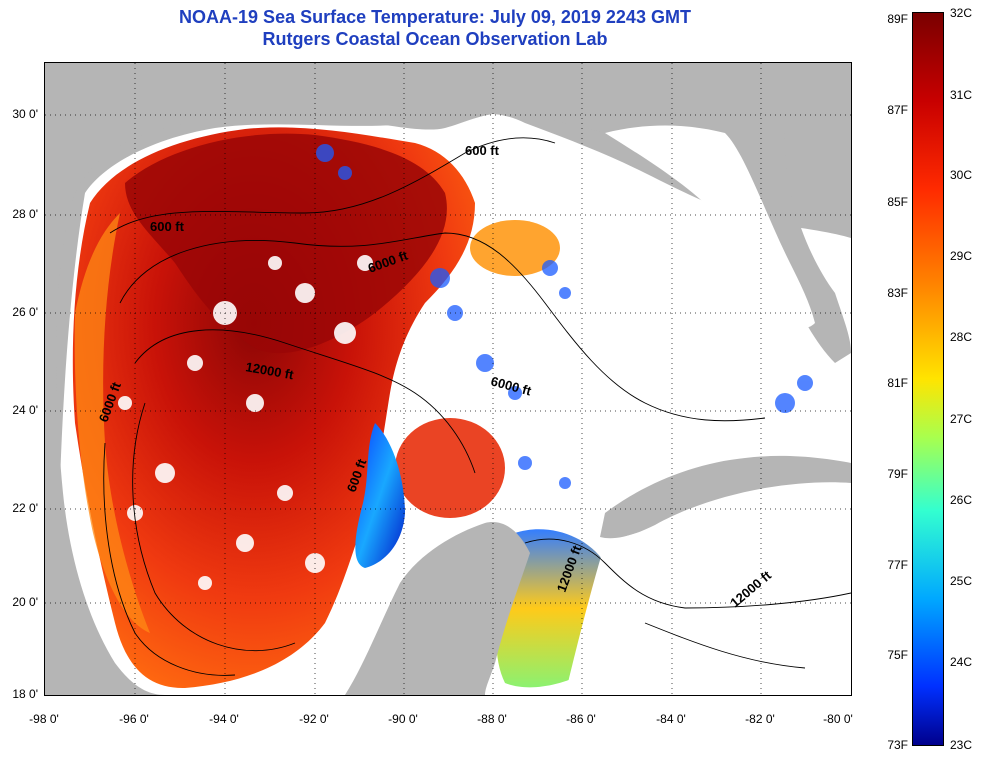 This screenshot has height=761, width=992. Describe the element at coordinates (897, 474) in the screenshot. I see `colorbar-f-79: 79F` at that location.